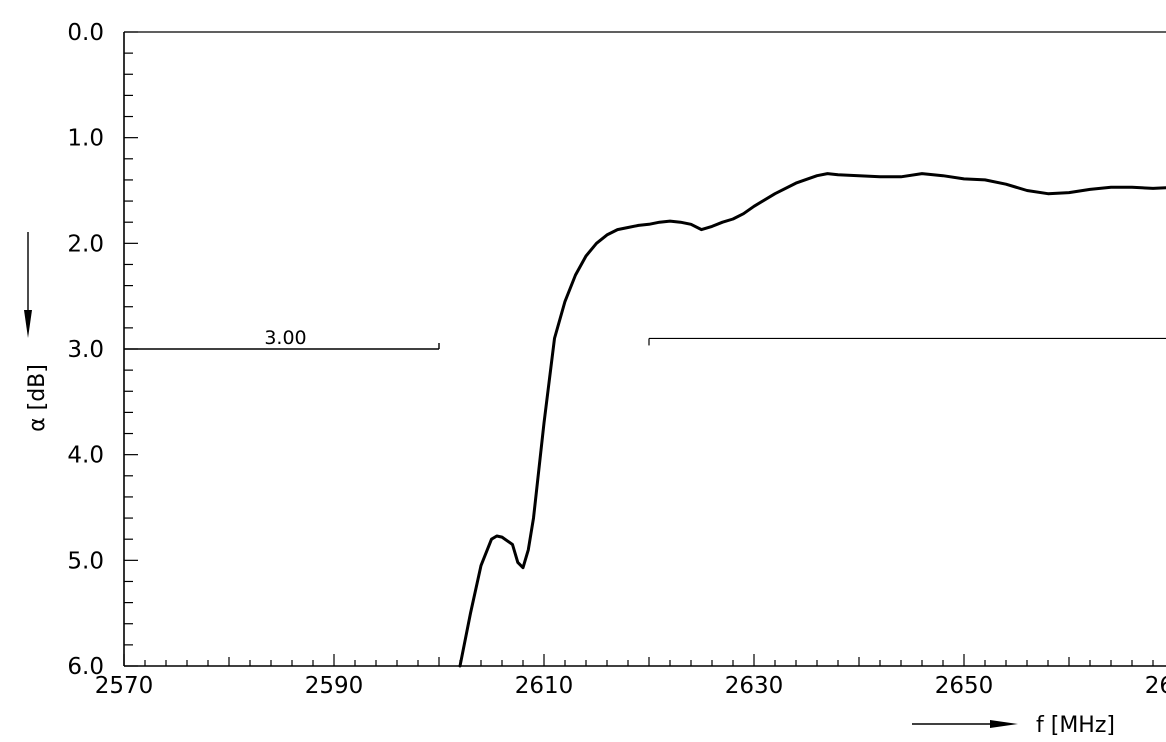  I want to click on y-tick-label: 3.0, so click(85, 350).